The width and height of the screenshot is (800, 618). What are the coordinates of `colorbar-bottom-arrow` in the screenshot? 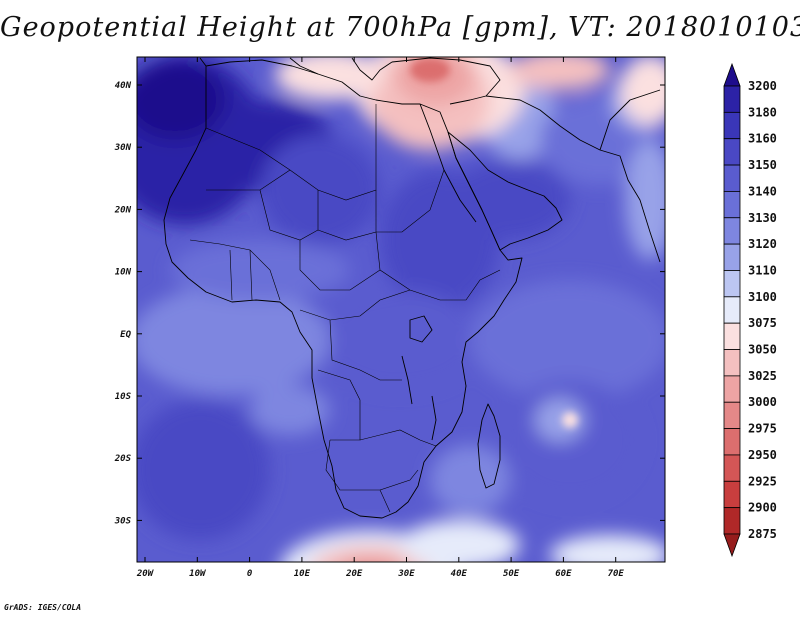 It's located at (732, 545).